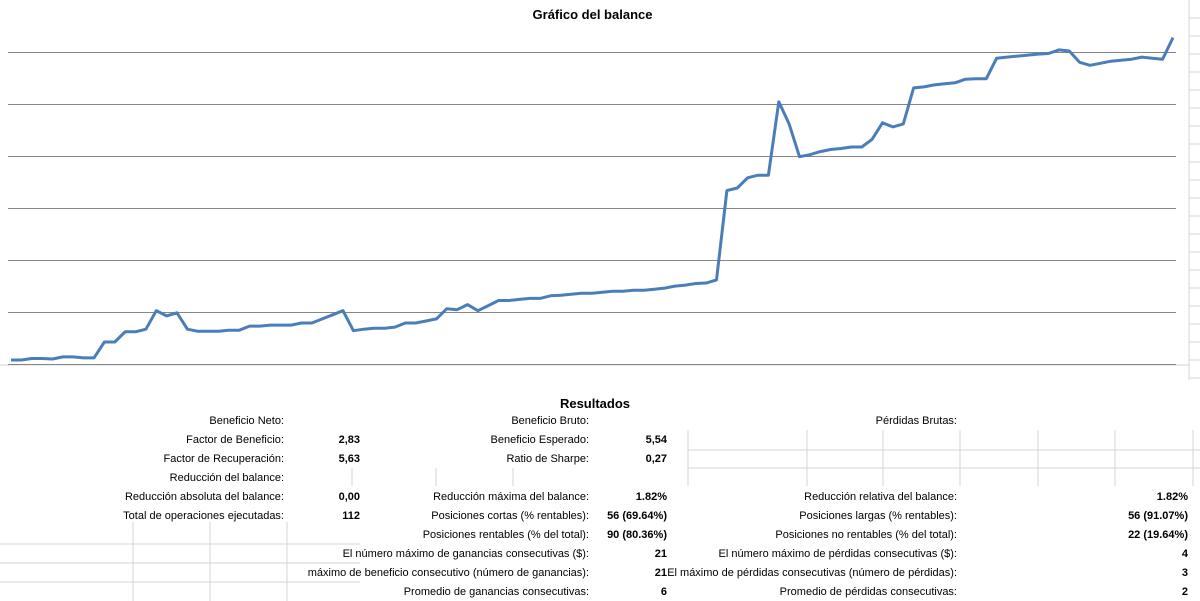 The width and height of the screenshot is (1200, 601). Describe the element at coordinates (656, 440) in the screenshot. I see `result-value: 5,54` at that location.